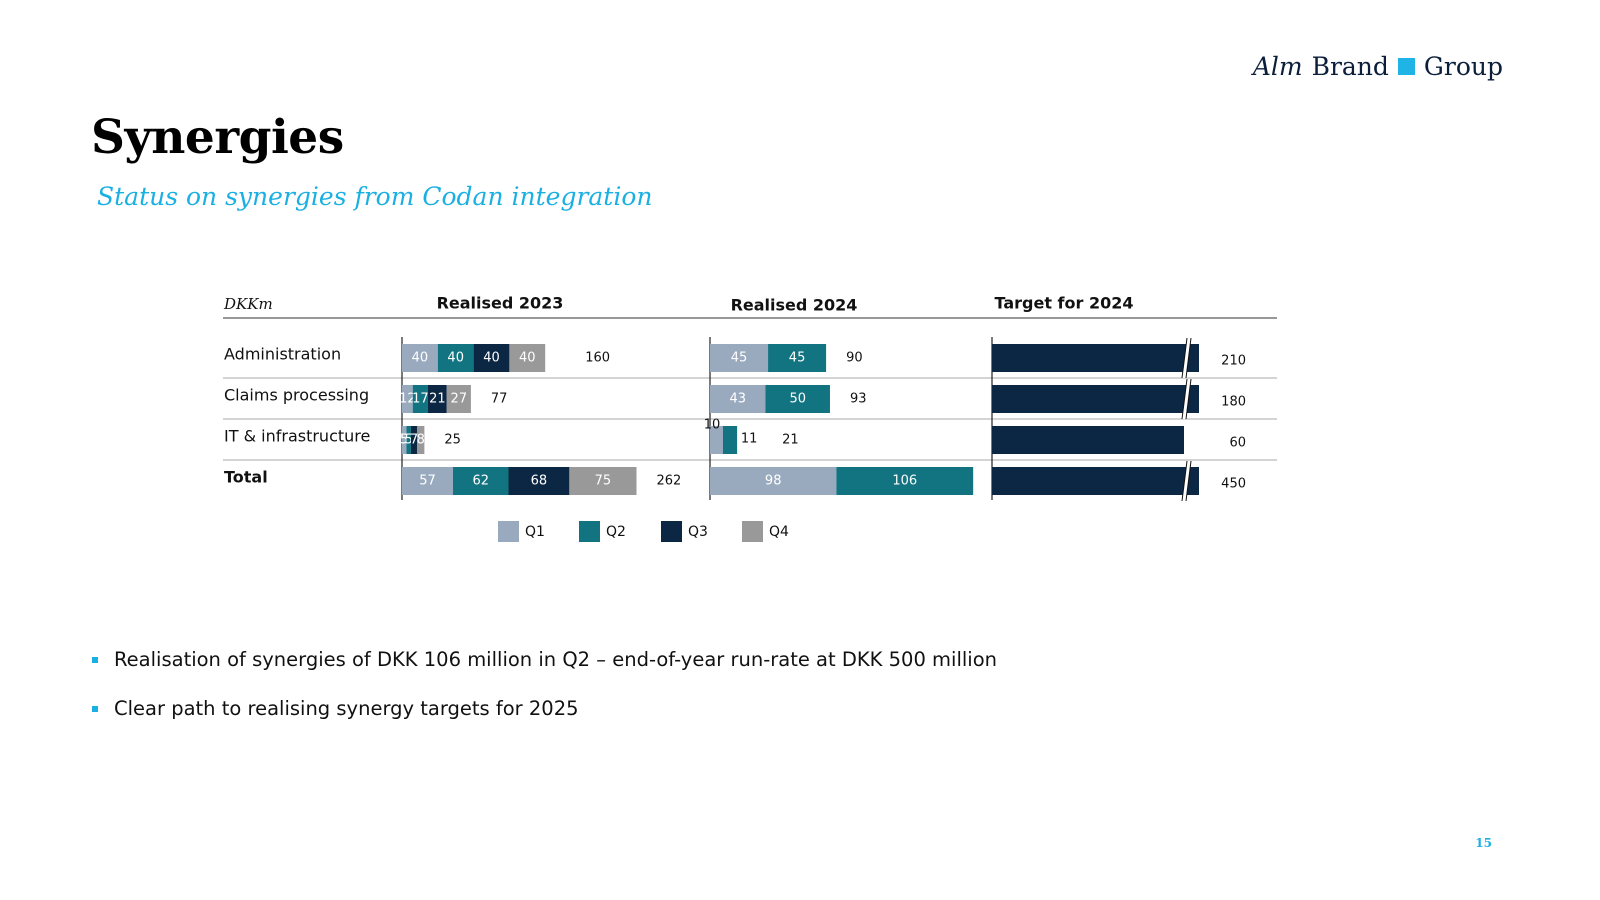  I want to click on realised-2024-data-label: 106, so click(904, 481).